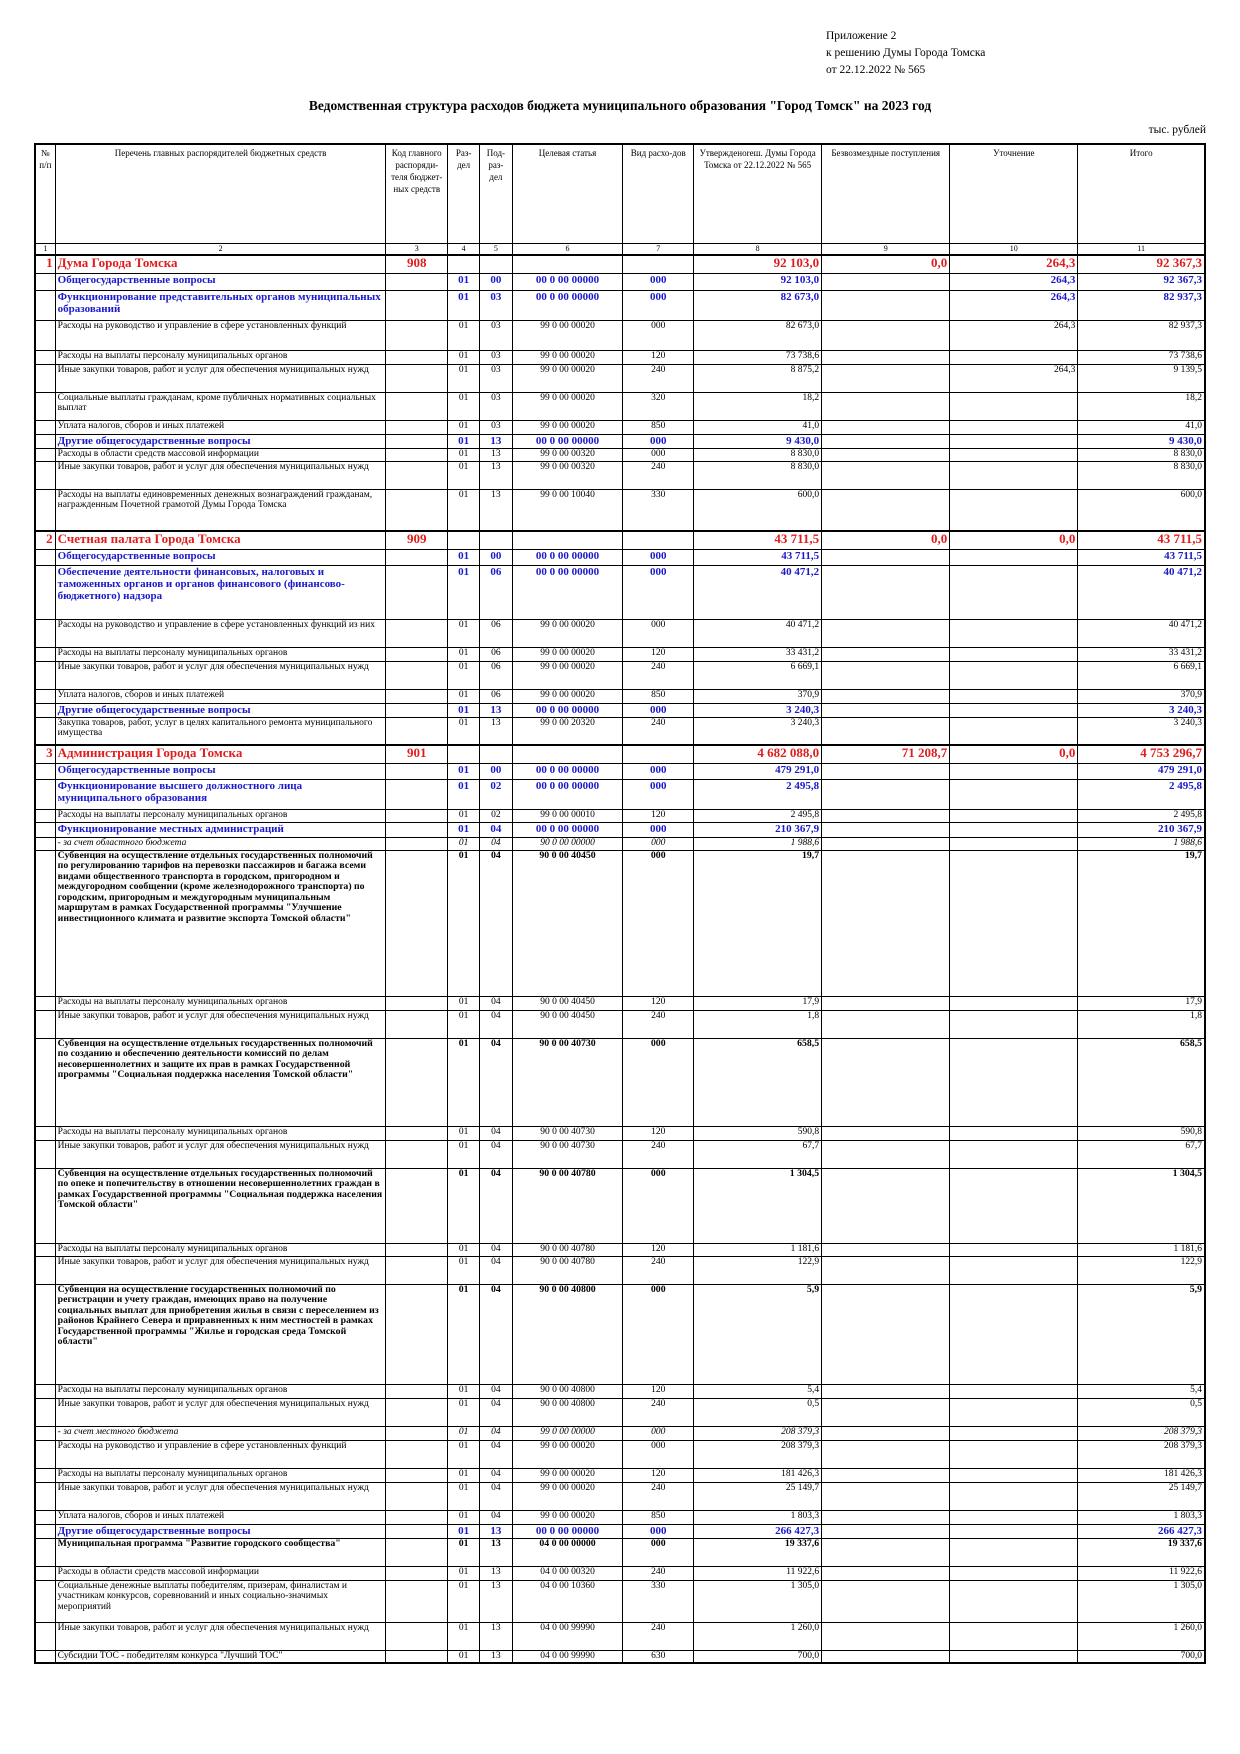 The height and width of the screenshot is (1754, 1240). What do you see at coordinates (496, 710) in the screenshot?
I see `subsection-code: 13` at bounding box center [496, 710].